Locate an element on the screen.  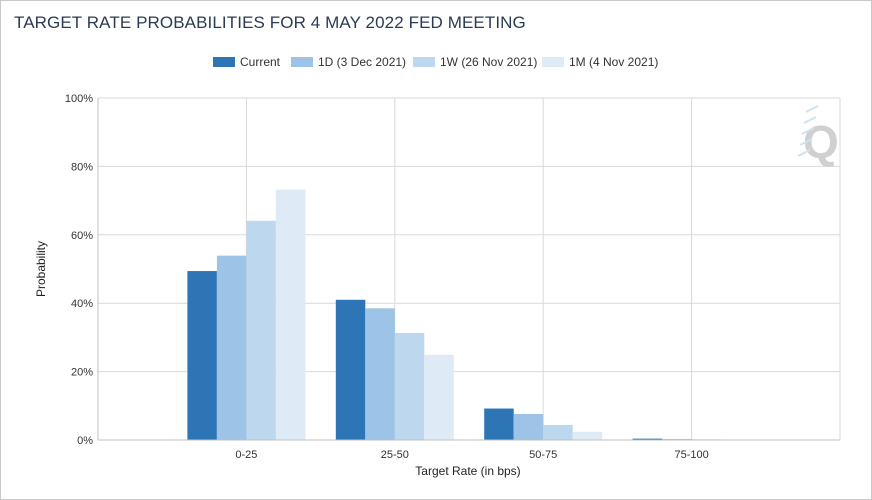
x-tick-label: 25-50 is located at coordinates (395, 455).